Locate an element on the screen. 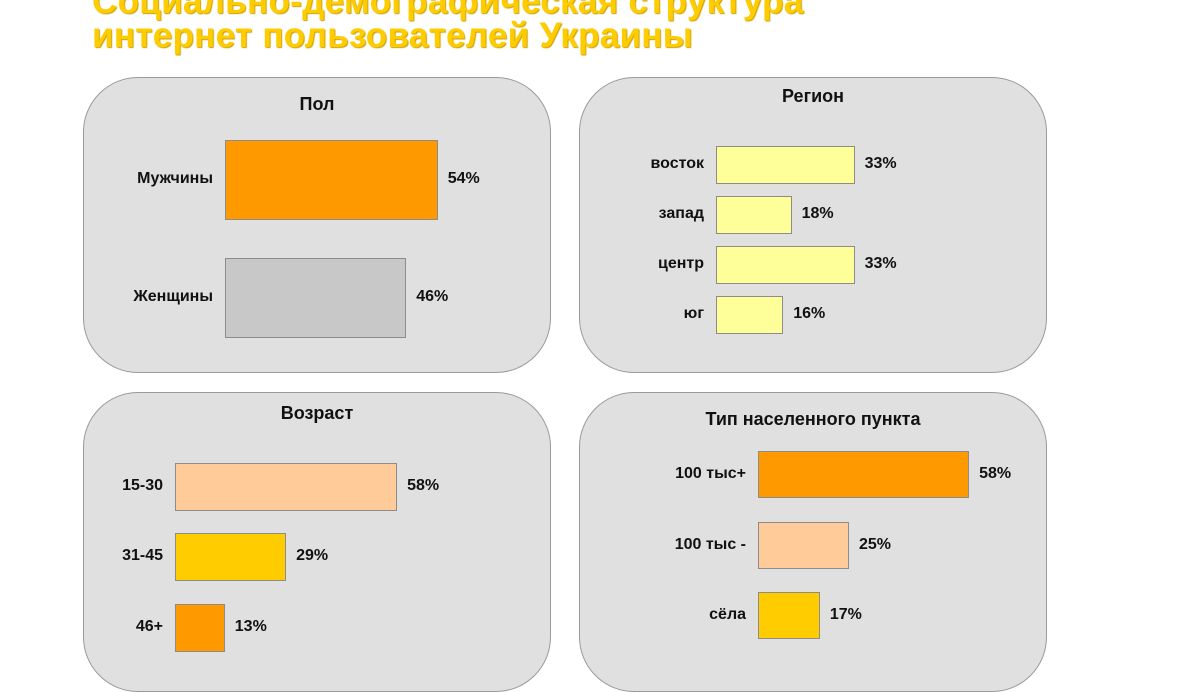 The image size is (1200, 692). category-label: Женщины is located at coordinates (173, 296).